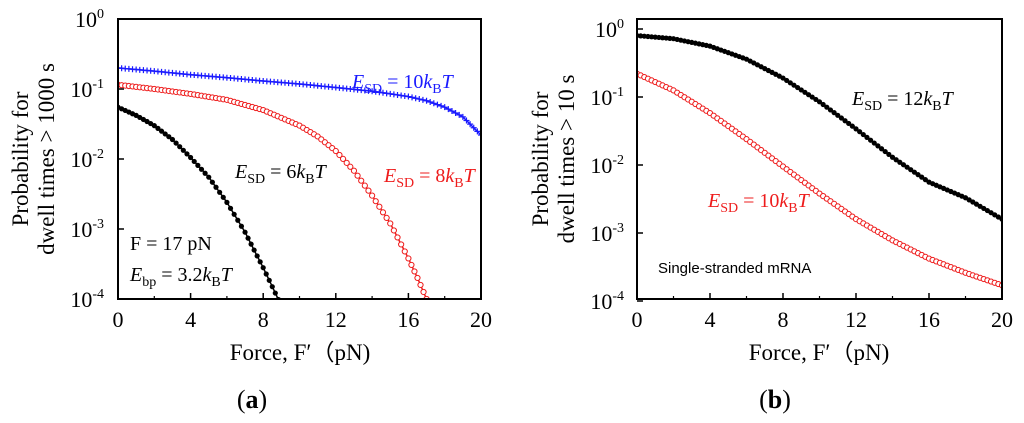 The image size is (1024, 423). Describe the element at coordinates (775, 399) in the screenshot. I see `panel-b-label: (b)` at that location.